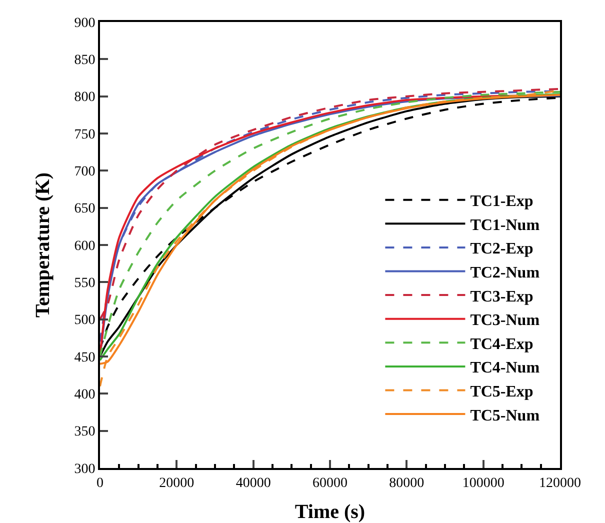  What do you see at coordinates (502, 249) in the screenshot?
I see `legend-label: TC2-Exp` at bounding box center [502, 249].